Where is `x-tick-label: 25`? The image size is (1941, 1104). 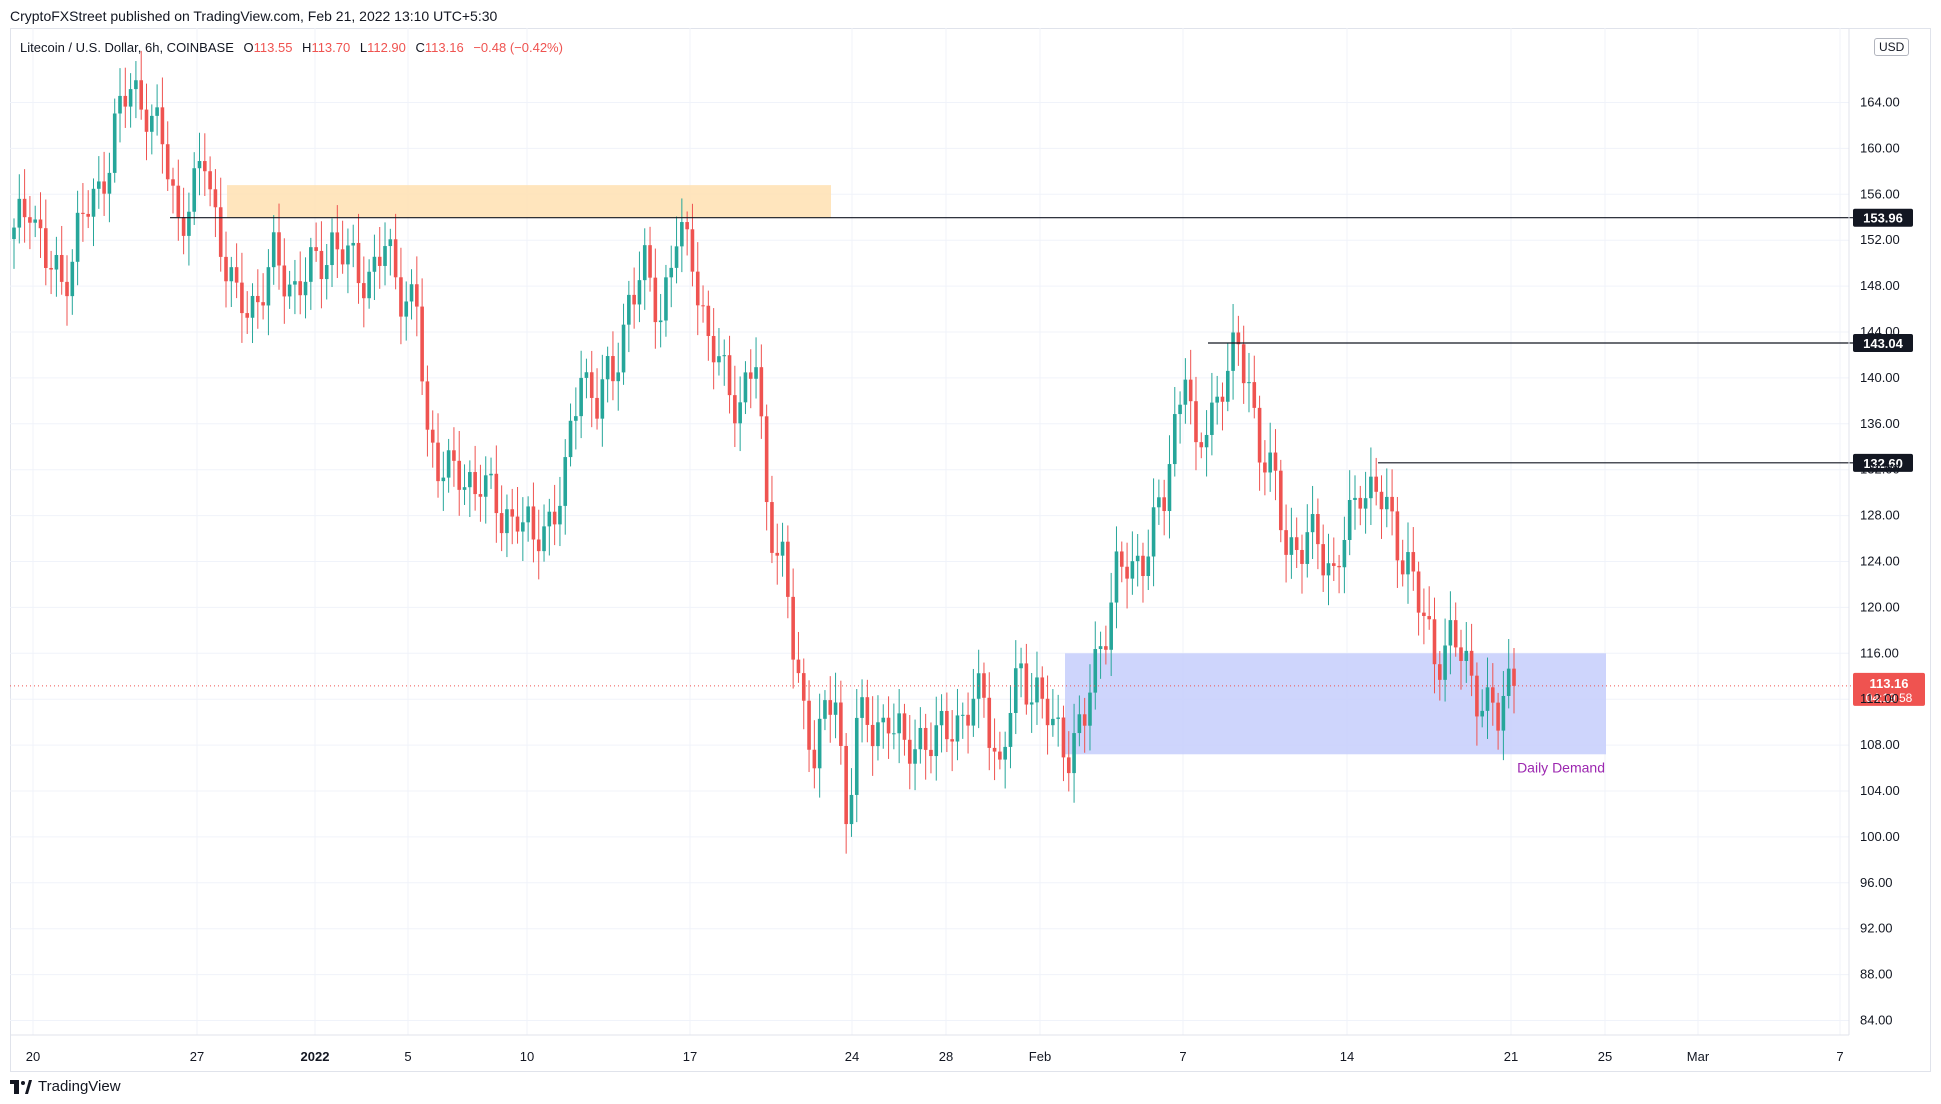
x-tick-label: 25 is located at coordinates (1605, 1056).